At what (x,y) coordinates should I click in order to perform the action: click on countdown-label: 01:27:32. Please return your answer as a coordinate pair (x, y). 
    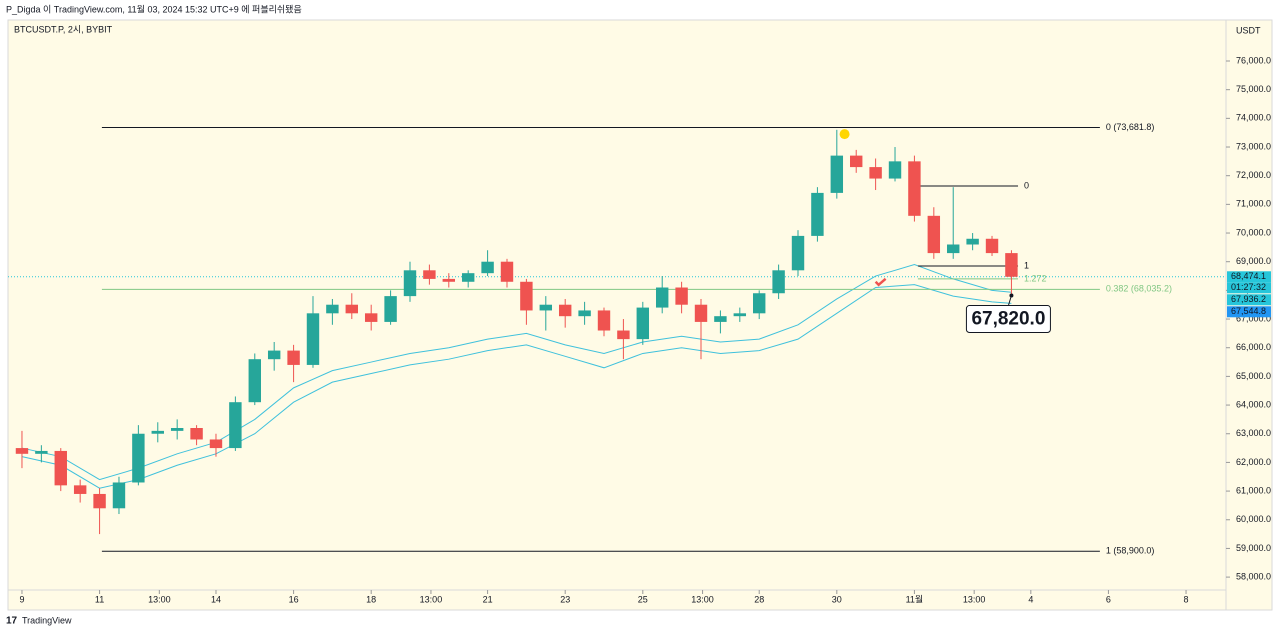
    Looking at the image, I should click on (1248, 287).